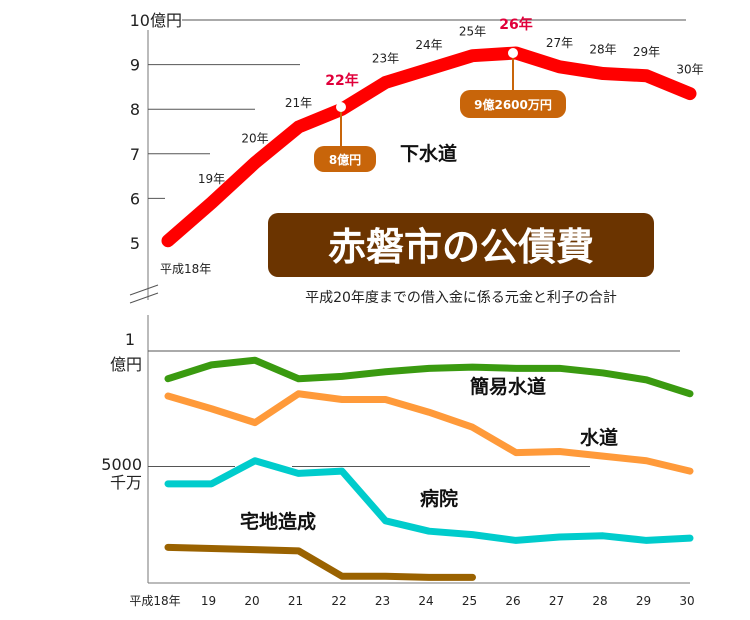  Describe the element at coordinates (559, 43) in the screenshot. I see `year-label: 27年` at that location.